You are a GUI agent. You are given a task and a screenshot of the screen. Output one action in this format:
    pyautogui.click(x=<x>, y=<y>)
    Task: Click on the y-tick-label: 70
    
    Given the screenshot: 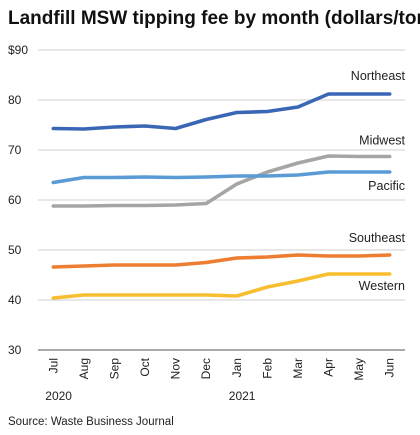 What is the action you would take?
    pyautogui.click(x=15, y=150)
    